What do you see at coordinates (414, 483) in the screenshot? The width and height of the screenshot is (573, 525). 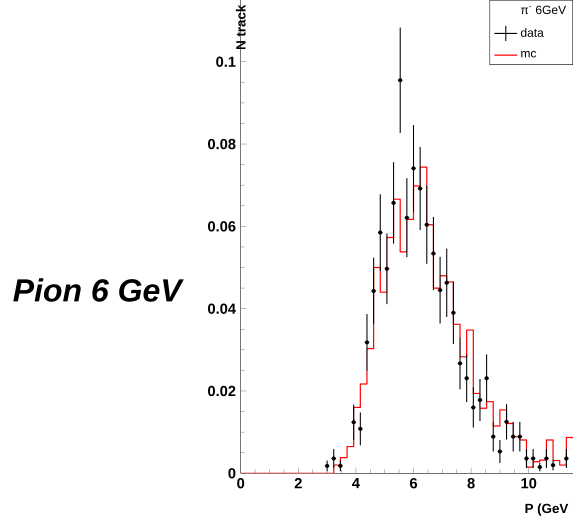 I see `x-tick-label: 6` at bounding box center [414, 483].